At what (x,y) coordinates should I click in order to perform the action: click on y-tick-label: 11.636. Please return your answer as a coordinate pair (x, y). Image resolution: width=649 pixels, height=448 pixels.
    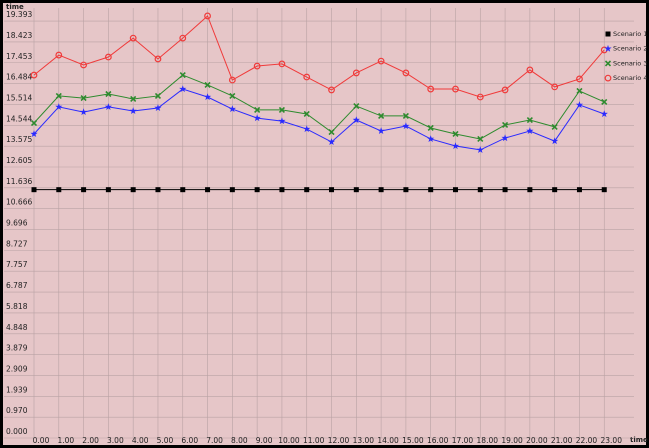
    Looking at the image, I should click on (19, 181).